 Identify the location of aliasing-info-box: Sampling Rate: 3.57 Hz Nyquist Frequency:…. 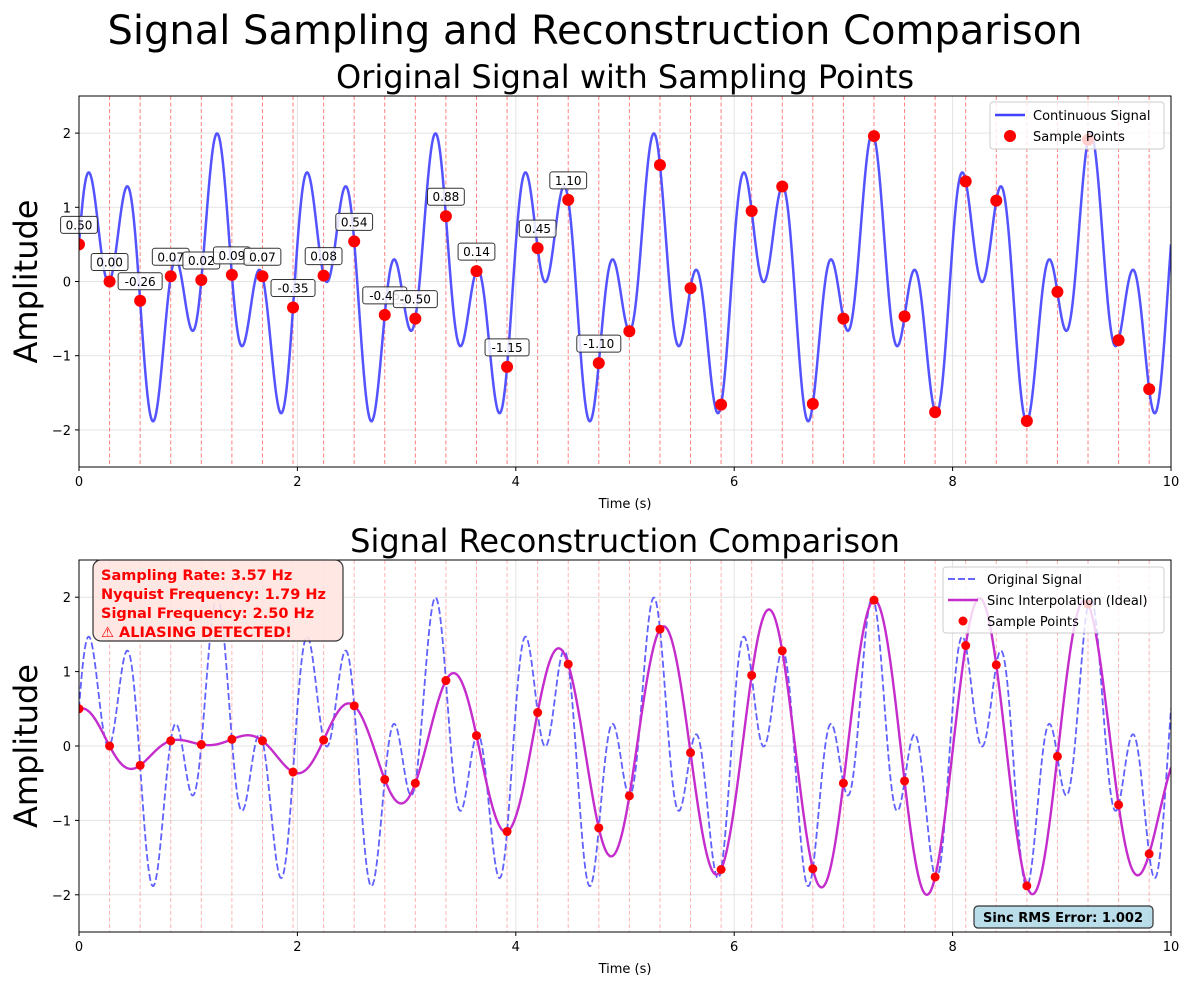
(218, 600).